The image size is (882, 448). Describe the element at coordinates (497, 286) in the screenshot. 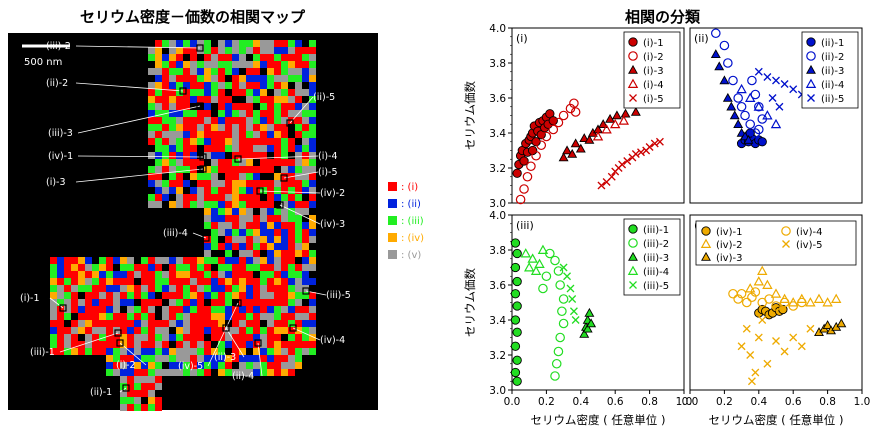

I see `y-tick-label: 3.6` at that location.